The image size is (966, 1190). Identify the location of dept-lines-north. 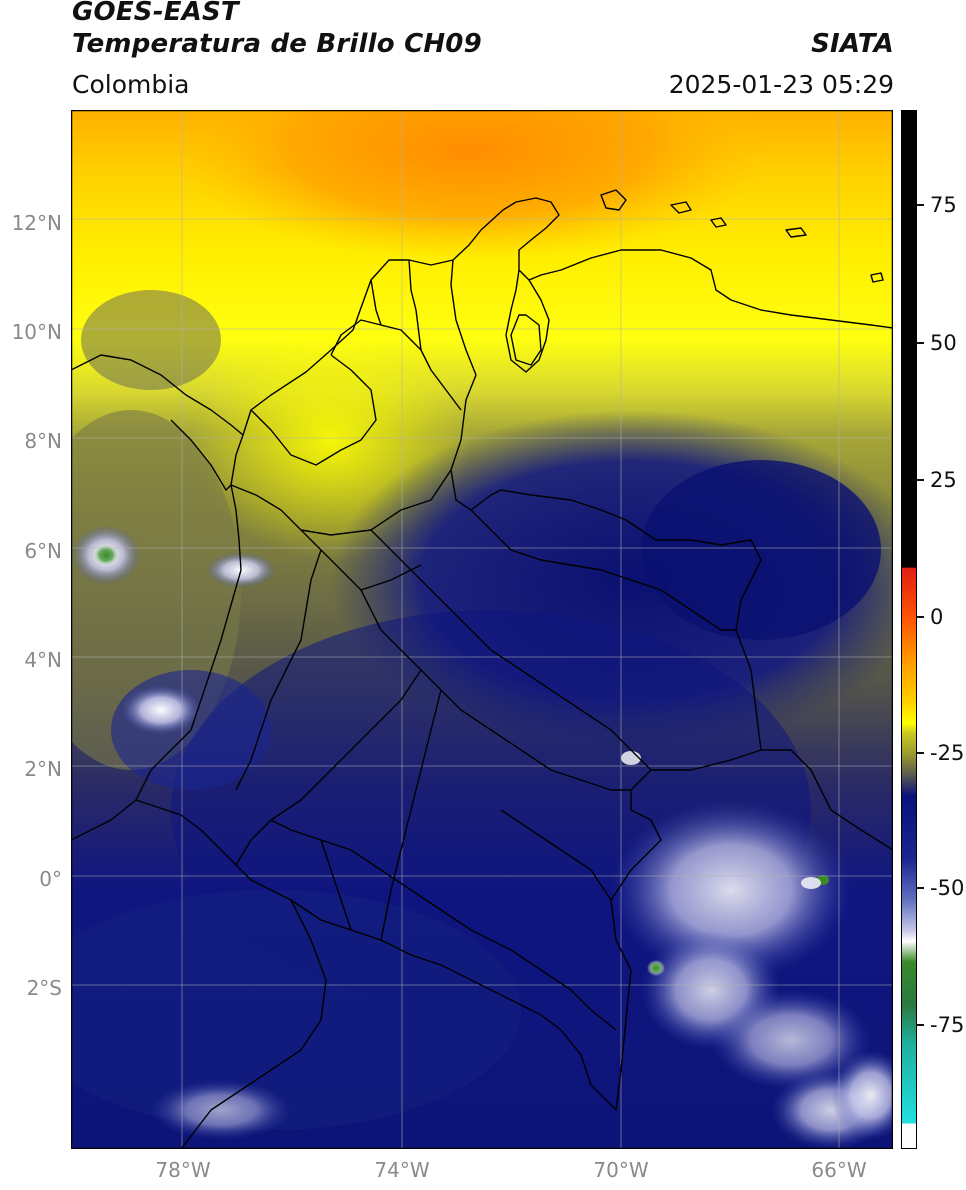
(363, 362).